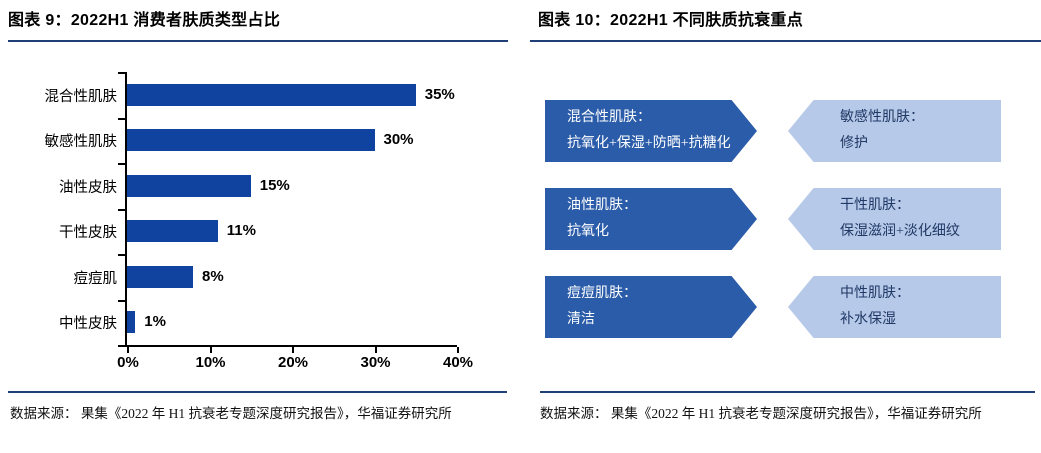  Describe the element at coordinates (274, 185) in the screenshot. I see `bar-value-label: 15%` at that location.